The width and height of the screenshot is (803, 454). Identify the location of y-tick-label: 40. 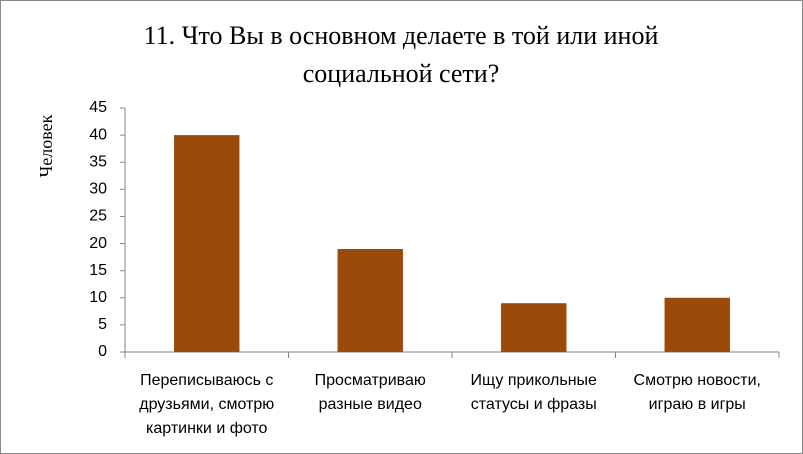
(98, 134).